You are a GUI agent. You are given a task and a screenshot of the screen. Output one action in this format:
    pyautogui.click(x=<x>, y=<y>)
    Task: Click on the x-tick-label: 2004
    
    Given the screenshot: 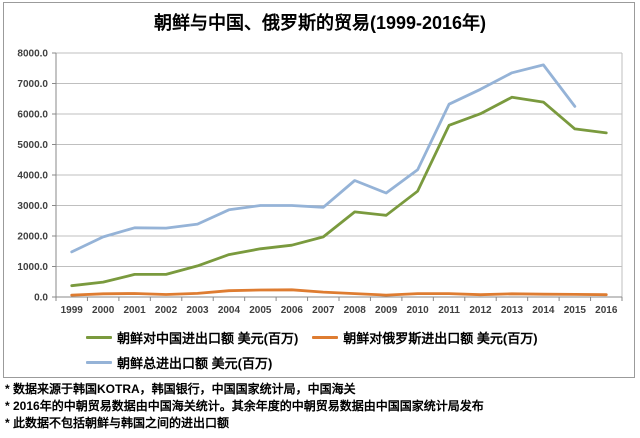 What is the action you would take?
    pyautogui.click(x=229, y=310)
    